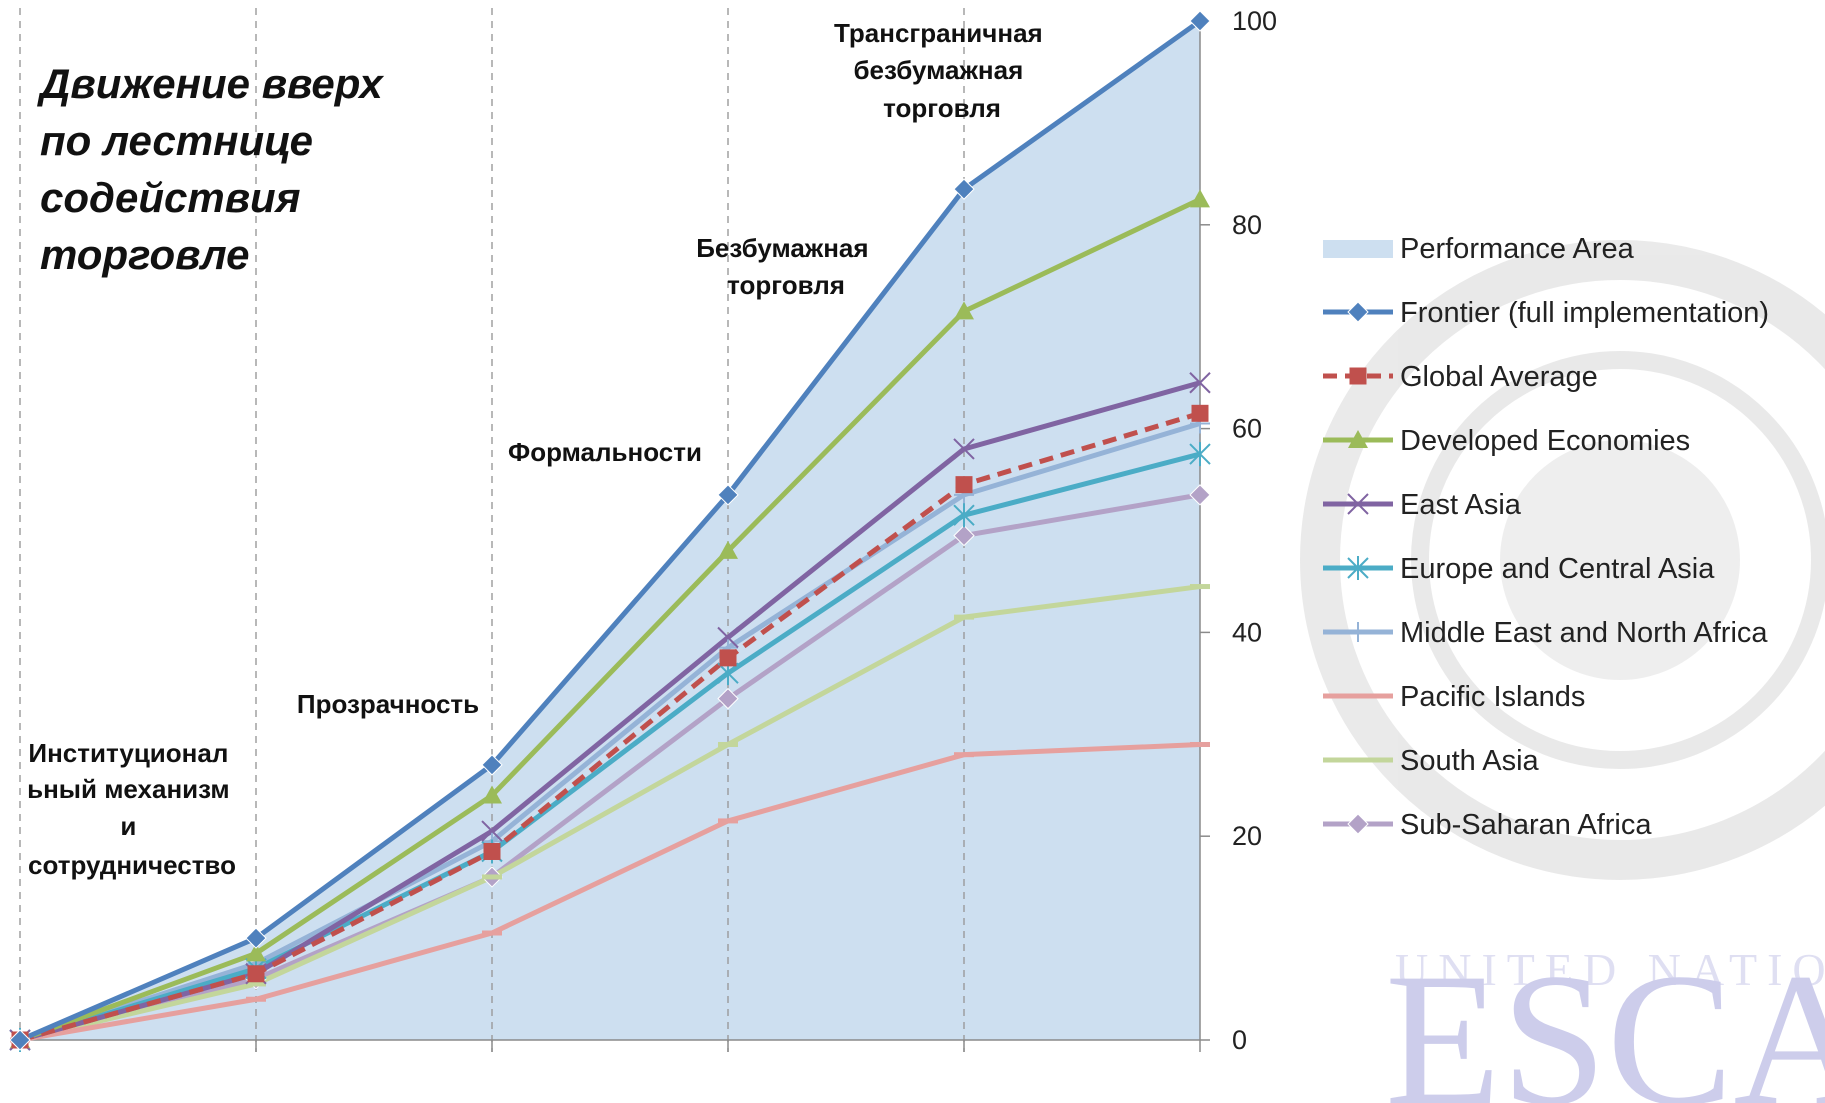  I want to click on stage-label-4: Безбумажная торговля, so click(786, 266).